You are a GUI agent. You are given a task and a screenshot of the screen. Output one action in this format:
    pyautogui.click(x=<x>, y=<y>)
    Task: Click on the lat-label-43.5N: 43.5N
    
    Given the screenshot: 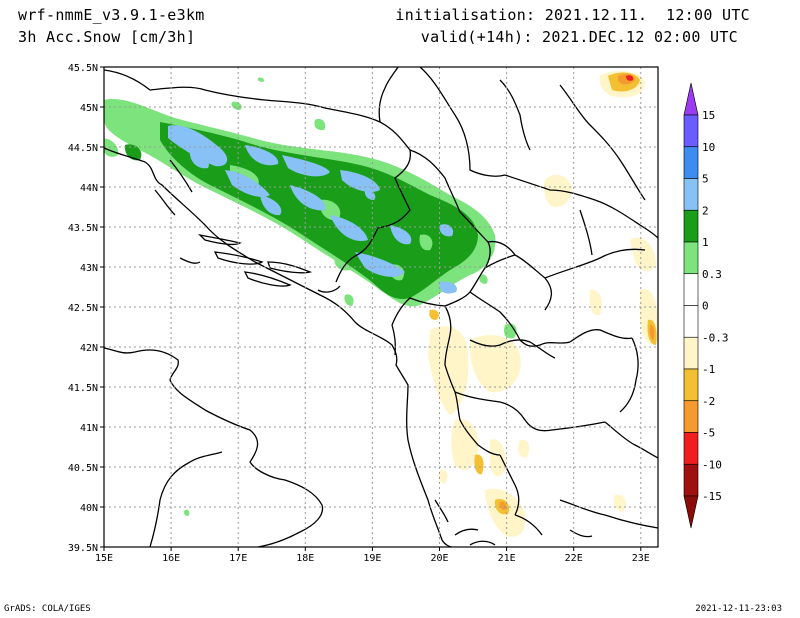 What is the action you would take?
    pyautogui.click(x=83, y=228)
    